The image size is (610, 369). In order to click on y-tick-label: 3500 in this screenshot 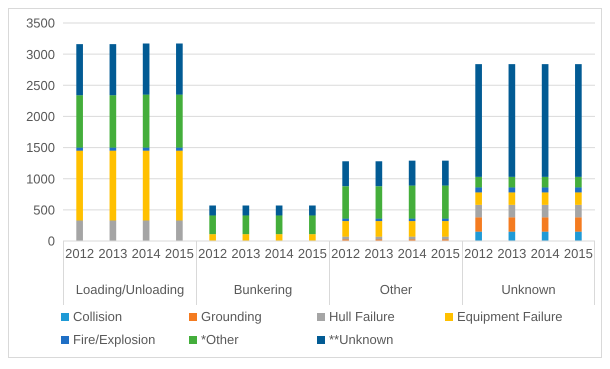, I will do `click(40, 23)`.